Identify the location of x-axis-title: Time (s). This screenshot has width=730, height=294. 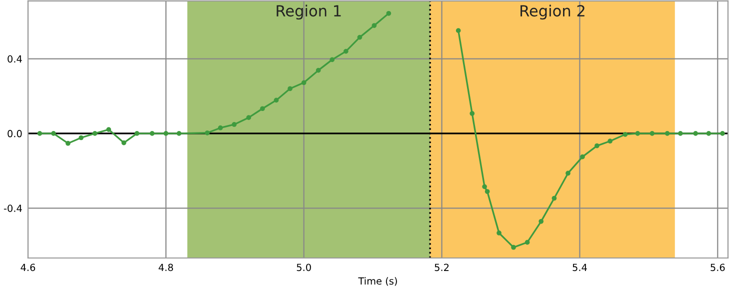
(377, 281).